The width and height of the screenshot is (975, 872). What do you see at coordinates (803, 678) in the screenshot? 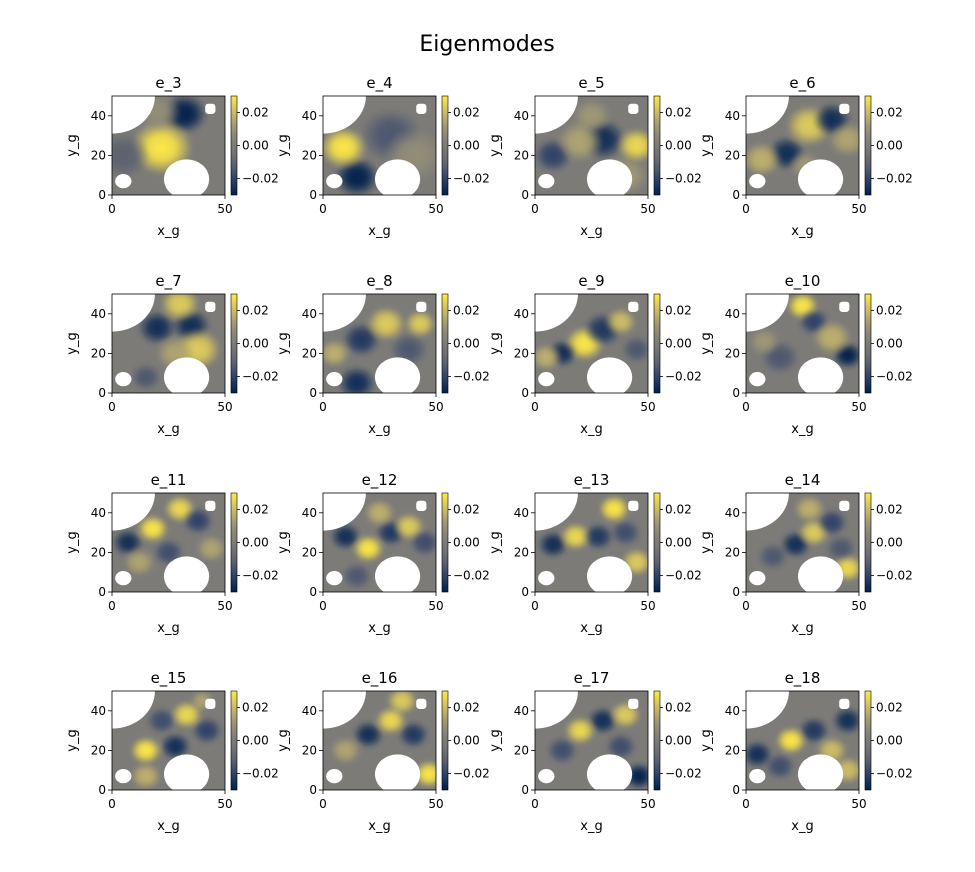
I see `subplot-title: e_18` at bounding box center [803, 678].